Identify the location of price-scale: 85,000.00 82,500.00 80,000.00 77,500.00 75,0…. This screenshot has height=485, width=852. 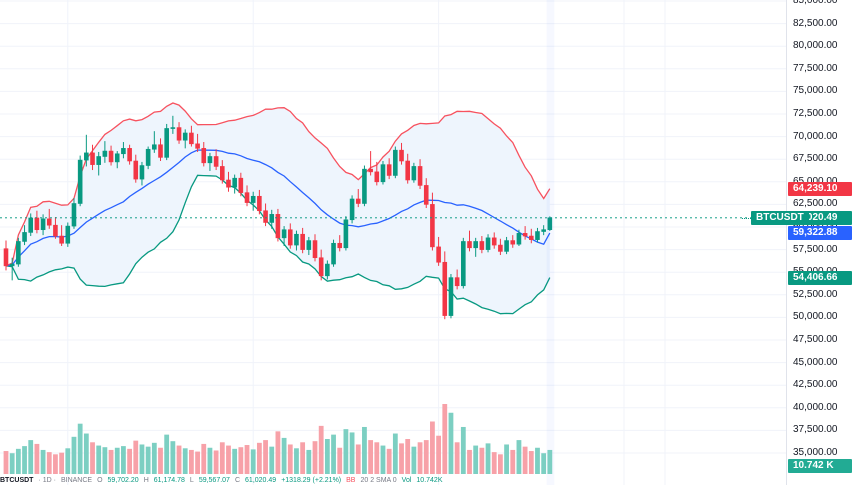
(819, 242).